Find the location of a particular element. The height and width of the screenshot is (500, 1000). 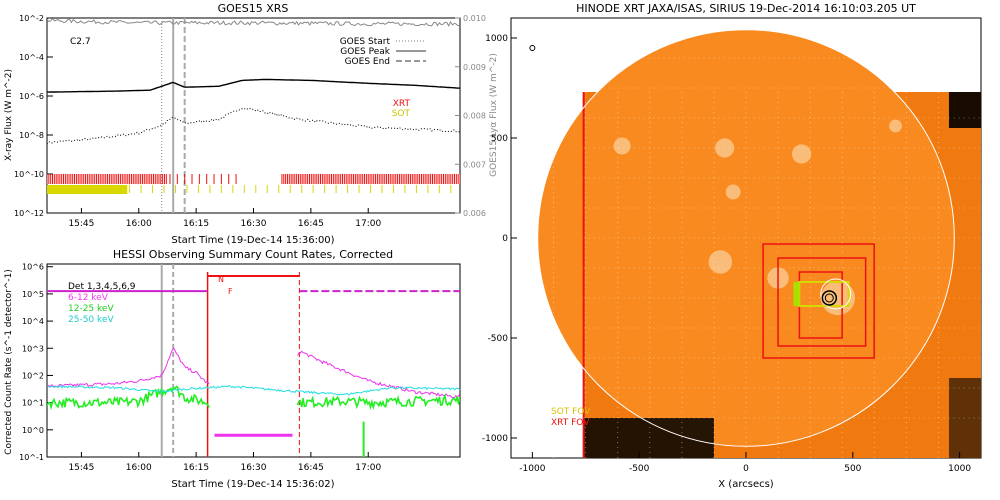

goes-y-tick-label: 10^-4 is located at coordinates (31, 57).